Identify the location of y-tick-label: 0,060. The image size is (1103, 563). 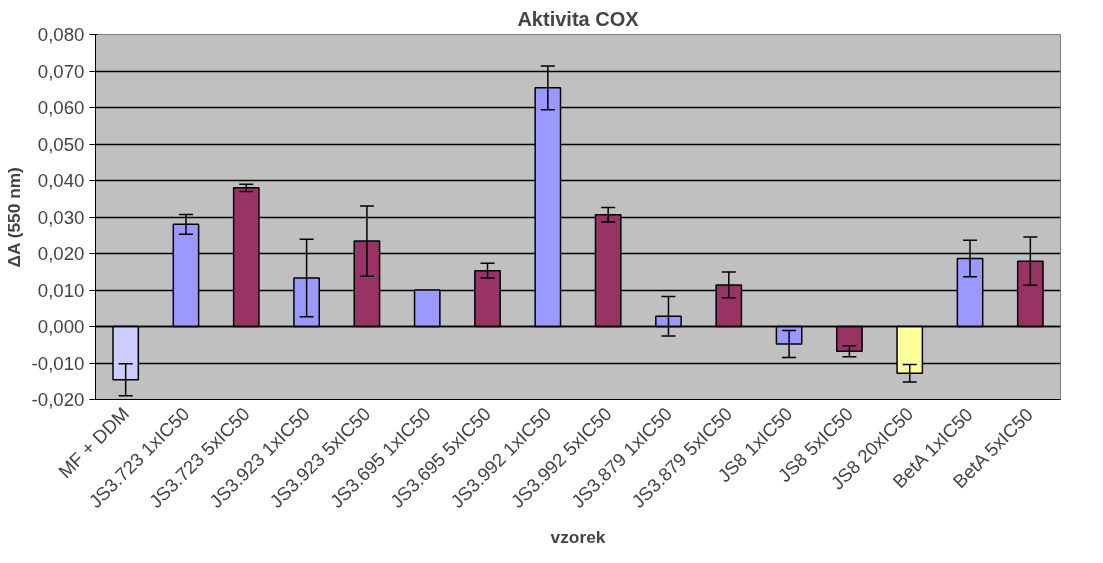
(61, 107).